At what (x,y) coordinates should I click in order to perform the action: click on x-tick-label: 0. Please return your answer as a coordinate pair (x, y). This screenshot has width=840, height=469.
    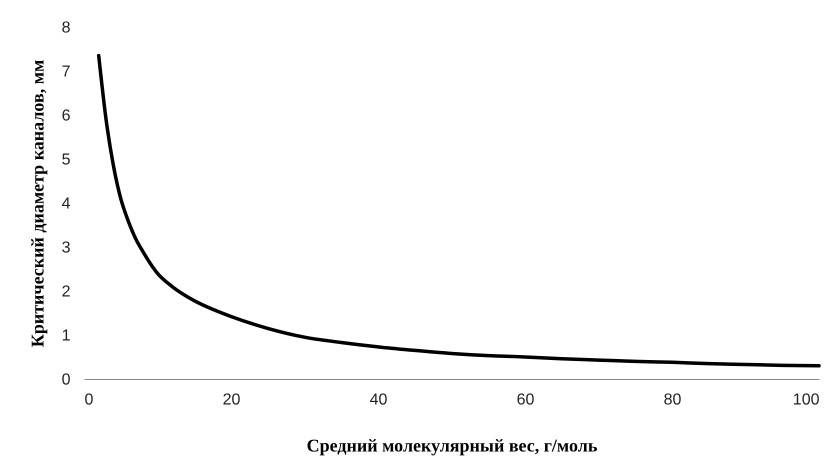
    Looking at the image, I should click on (89, 400).